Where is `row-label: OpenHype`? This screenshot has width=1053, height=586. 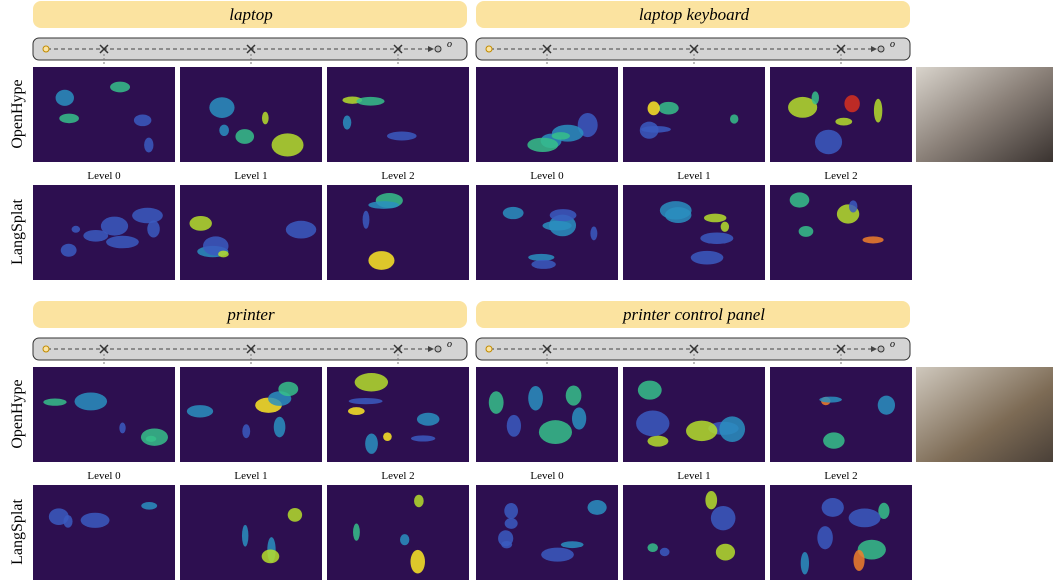 row-label: OpenHype is located at coordinates (17, 413).